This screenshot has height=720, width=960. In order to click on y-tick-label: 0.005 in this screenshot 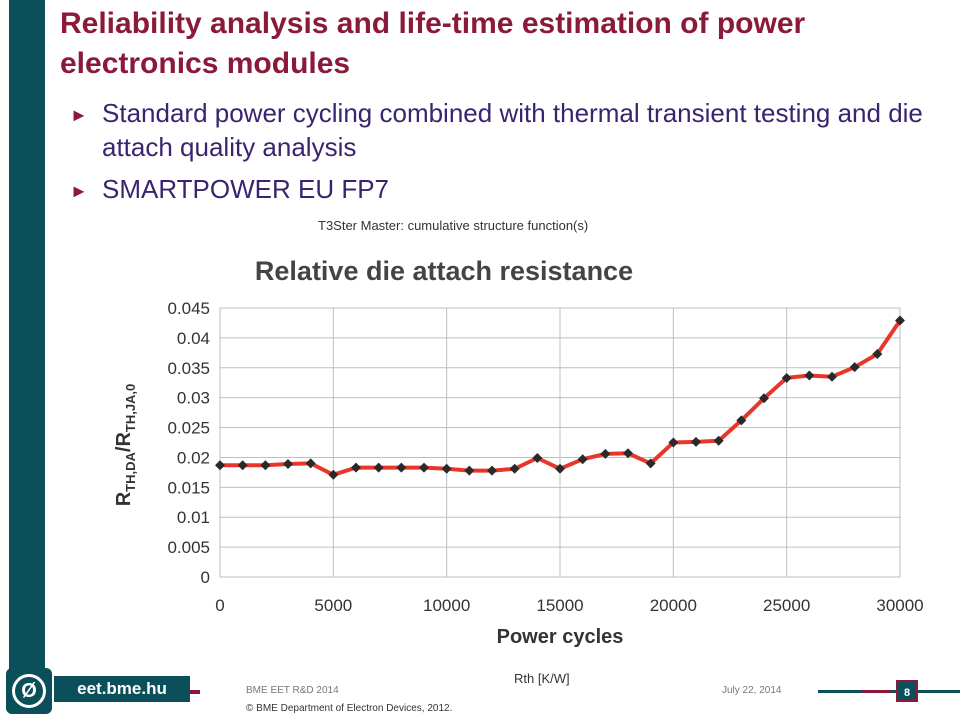, I will do `click(188, 547)`.